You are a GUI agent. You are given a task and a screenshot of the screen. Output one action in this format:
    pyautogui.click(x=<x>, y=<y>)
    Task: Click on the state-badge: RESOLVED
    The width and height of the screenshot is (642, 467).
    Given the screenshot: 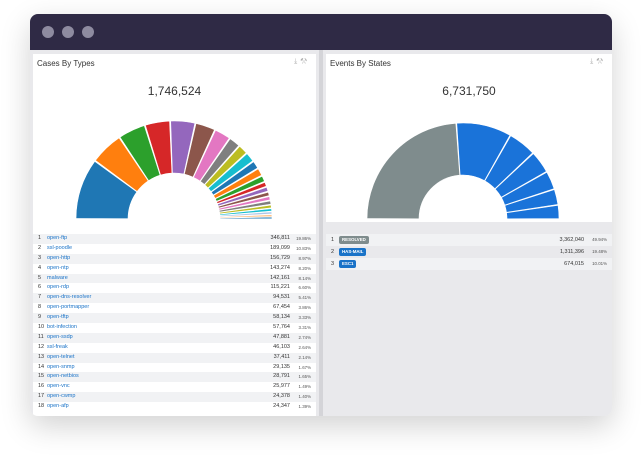 What is the action you would take?
    pyautogui.click(x=354, y=240)
    